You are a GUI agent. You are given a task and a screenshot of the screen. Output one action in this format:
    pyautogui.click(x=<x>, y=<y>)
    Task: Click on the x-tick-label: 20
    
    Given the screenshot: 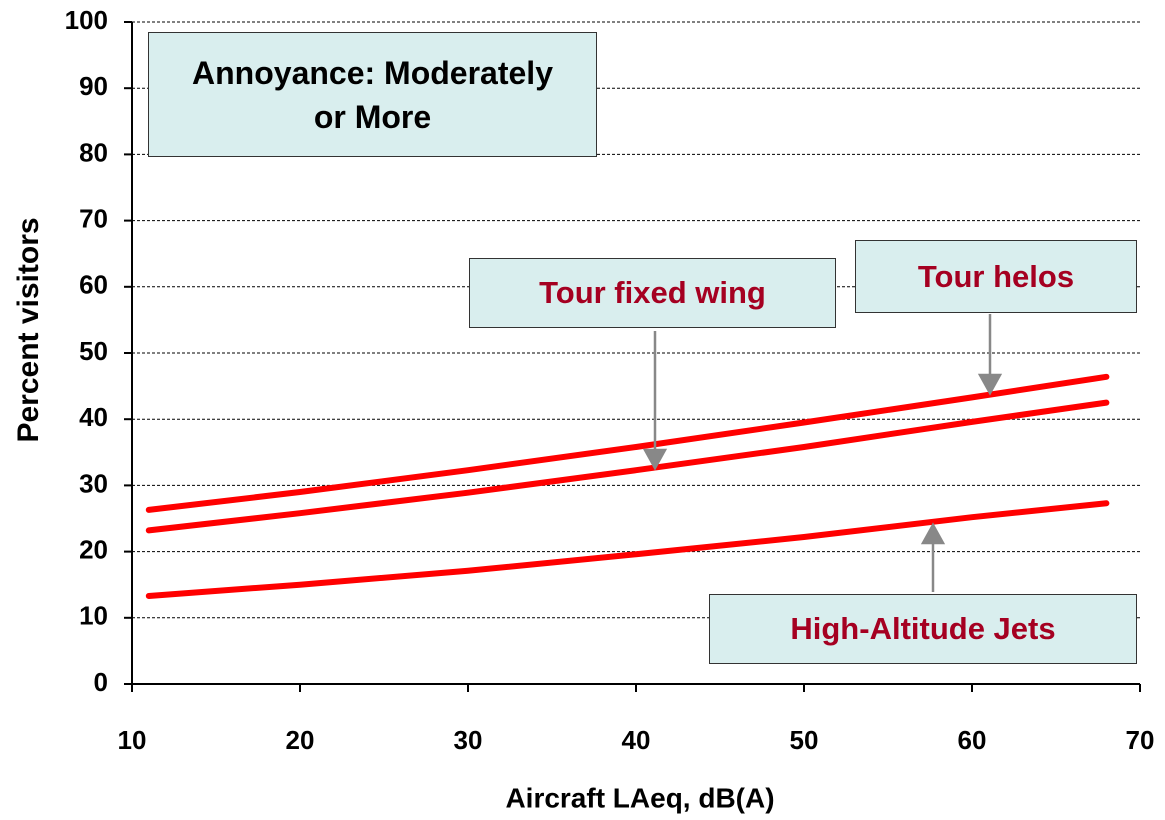 What is the action you would take?
    pyautogui.click(x=300, y=740)
    